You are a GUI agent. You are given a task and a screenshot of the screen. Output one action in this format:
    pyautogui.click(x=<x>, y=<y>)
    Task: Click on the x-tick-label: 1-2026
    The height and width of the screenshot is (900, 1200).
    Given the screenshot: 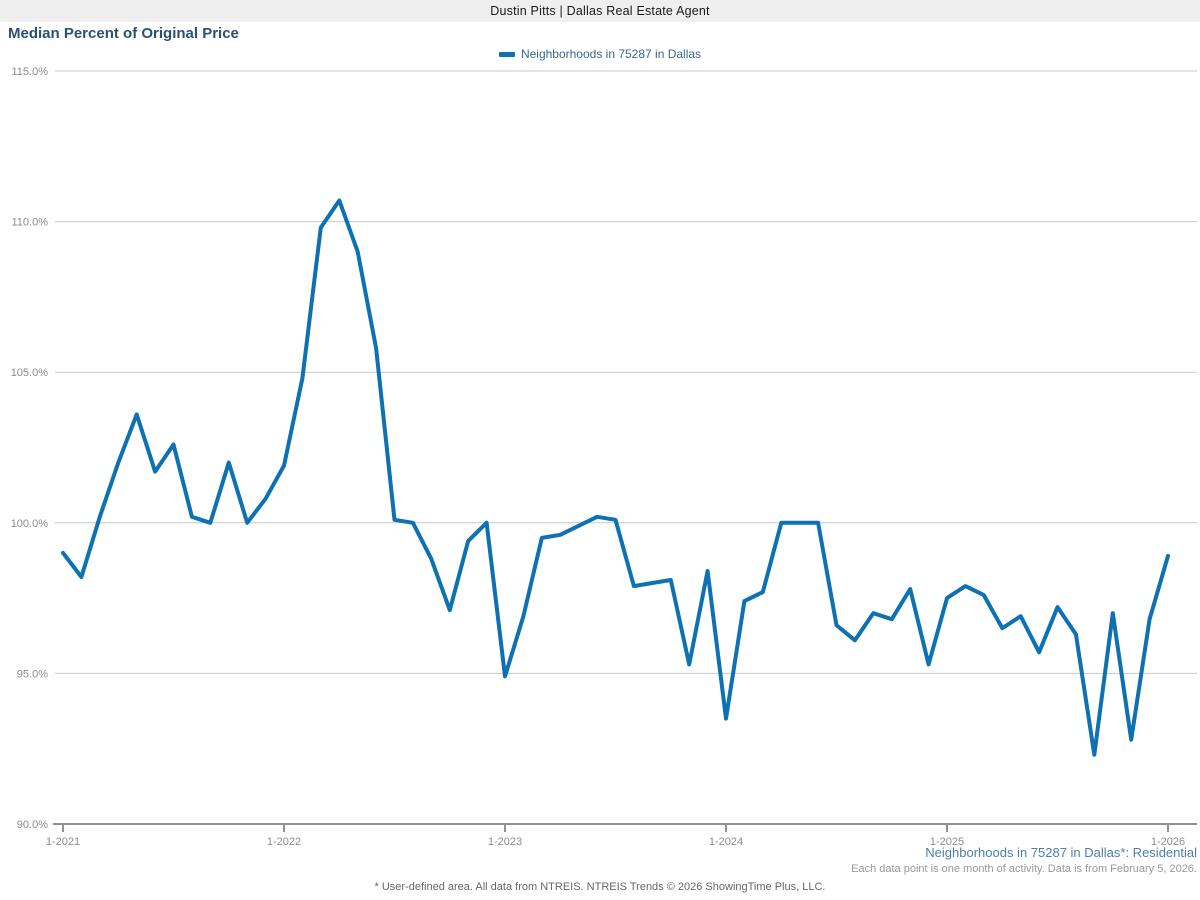 What is the action you would take?
    pyautogui.click(x=1168, y=842)
    